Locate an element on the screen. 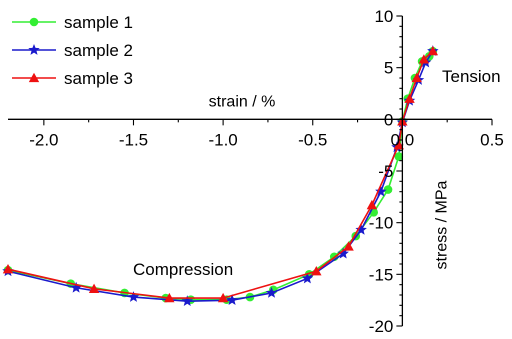  y-tick-label: -10 is located at coordinates (381, 223).